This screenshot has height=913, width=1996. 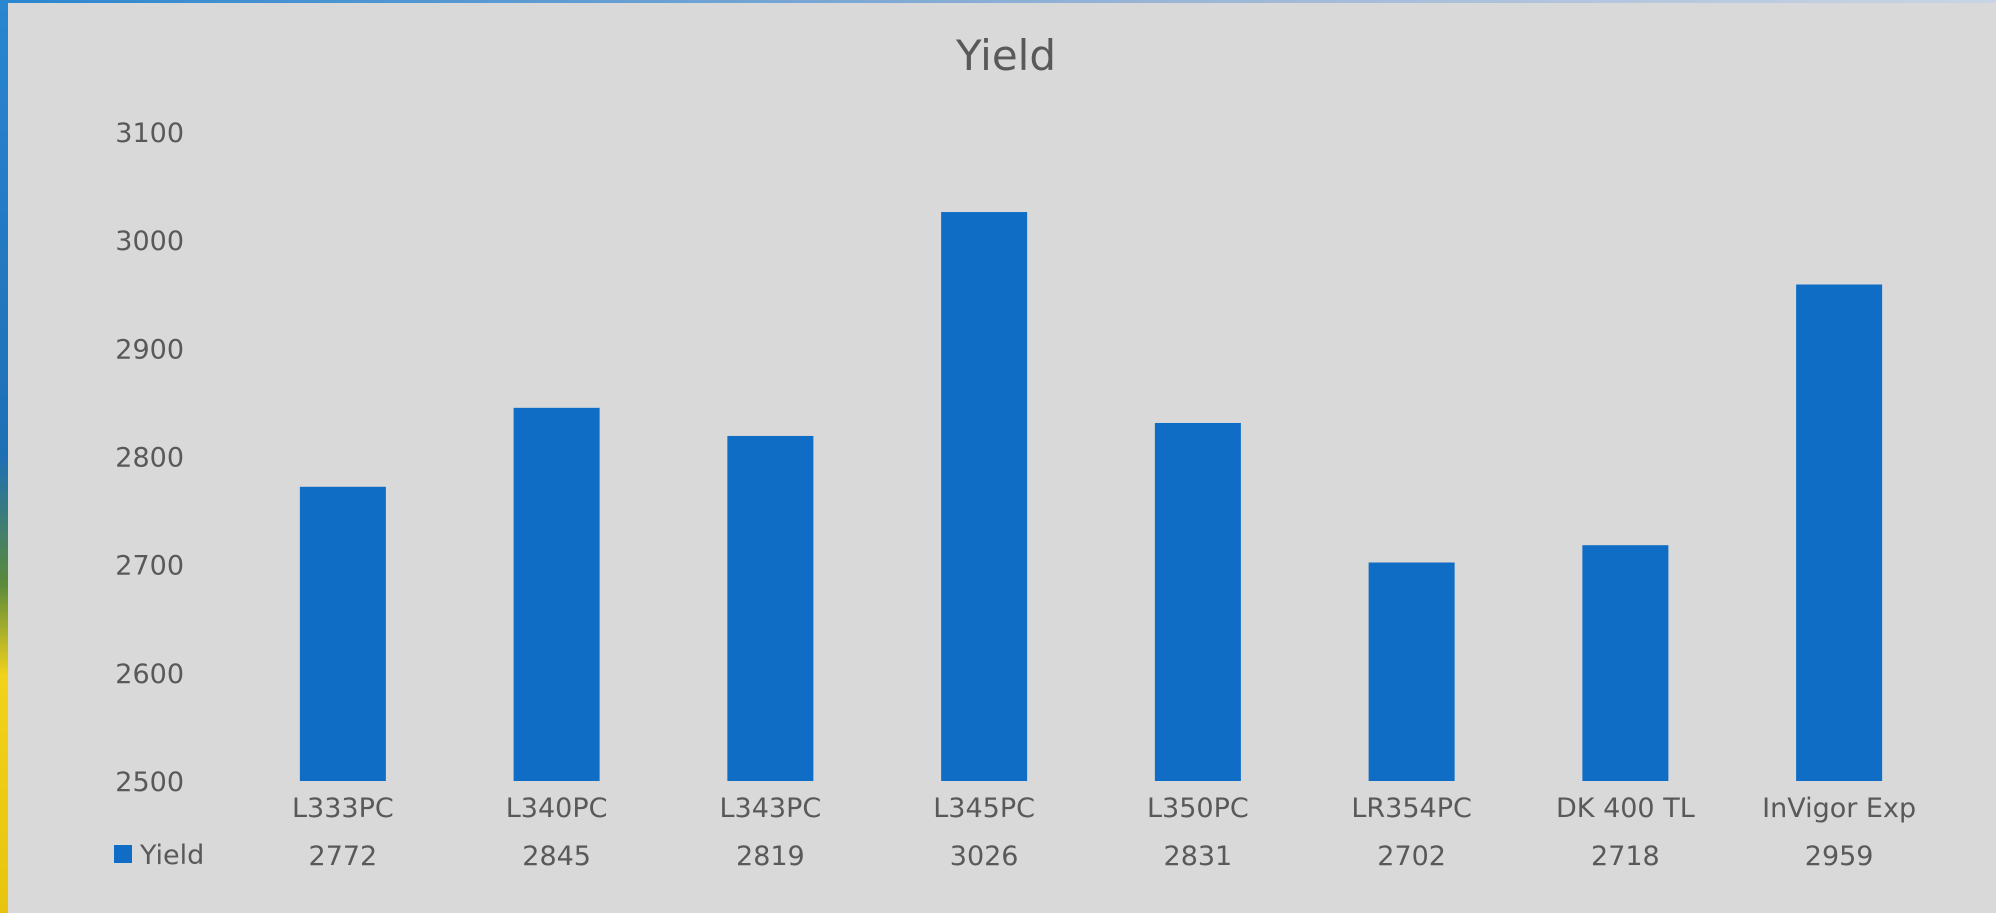 I want to click on data-table-value: 2772, so click(x=343, y=856).